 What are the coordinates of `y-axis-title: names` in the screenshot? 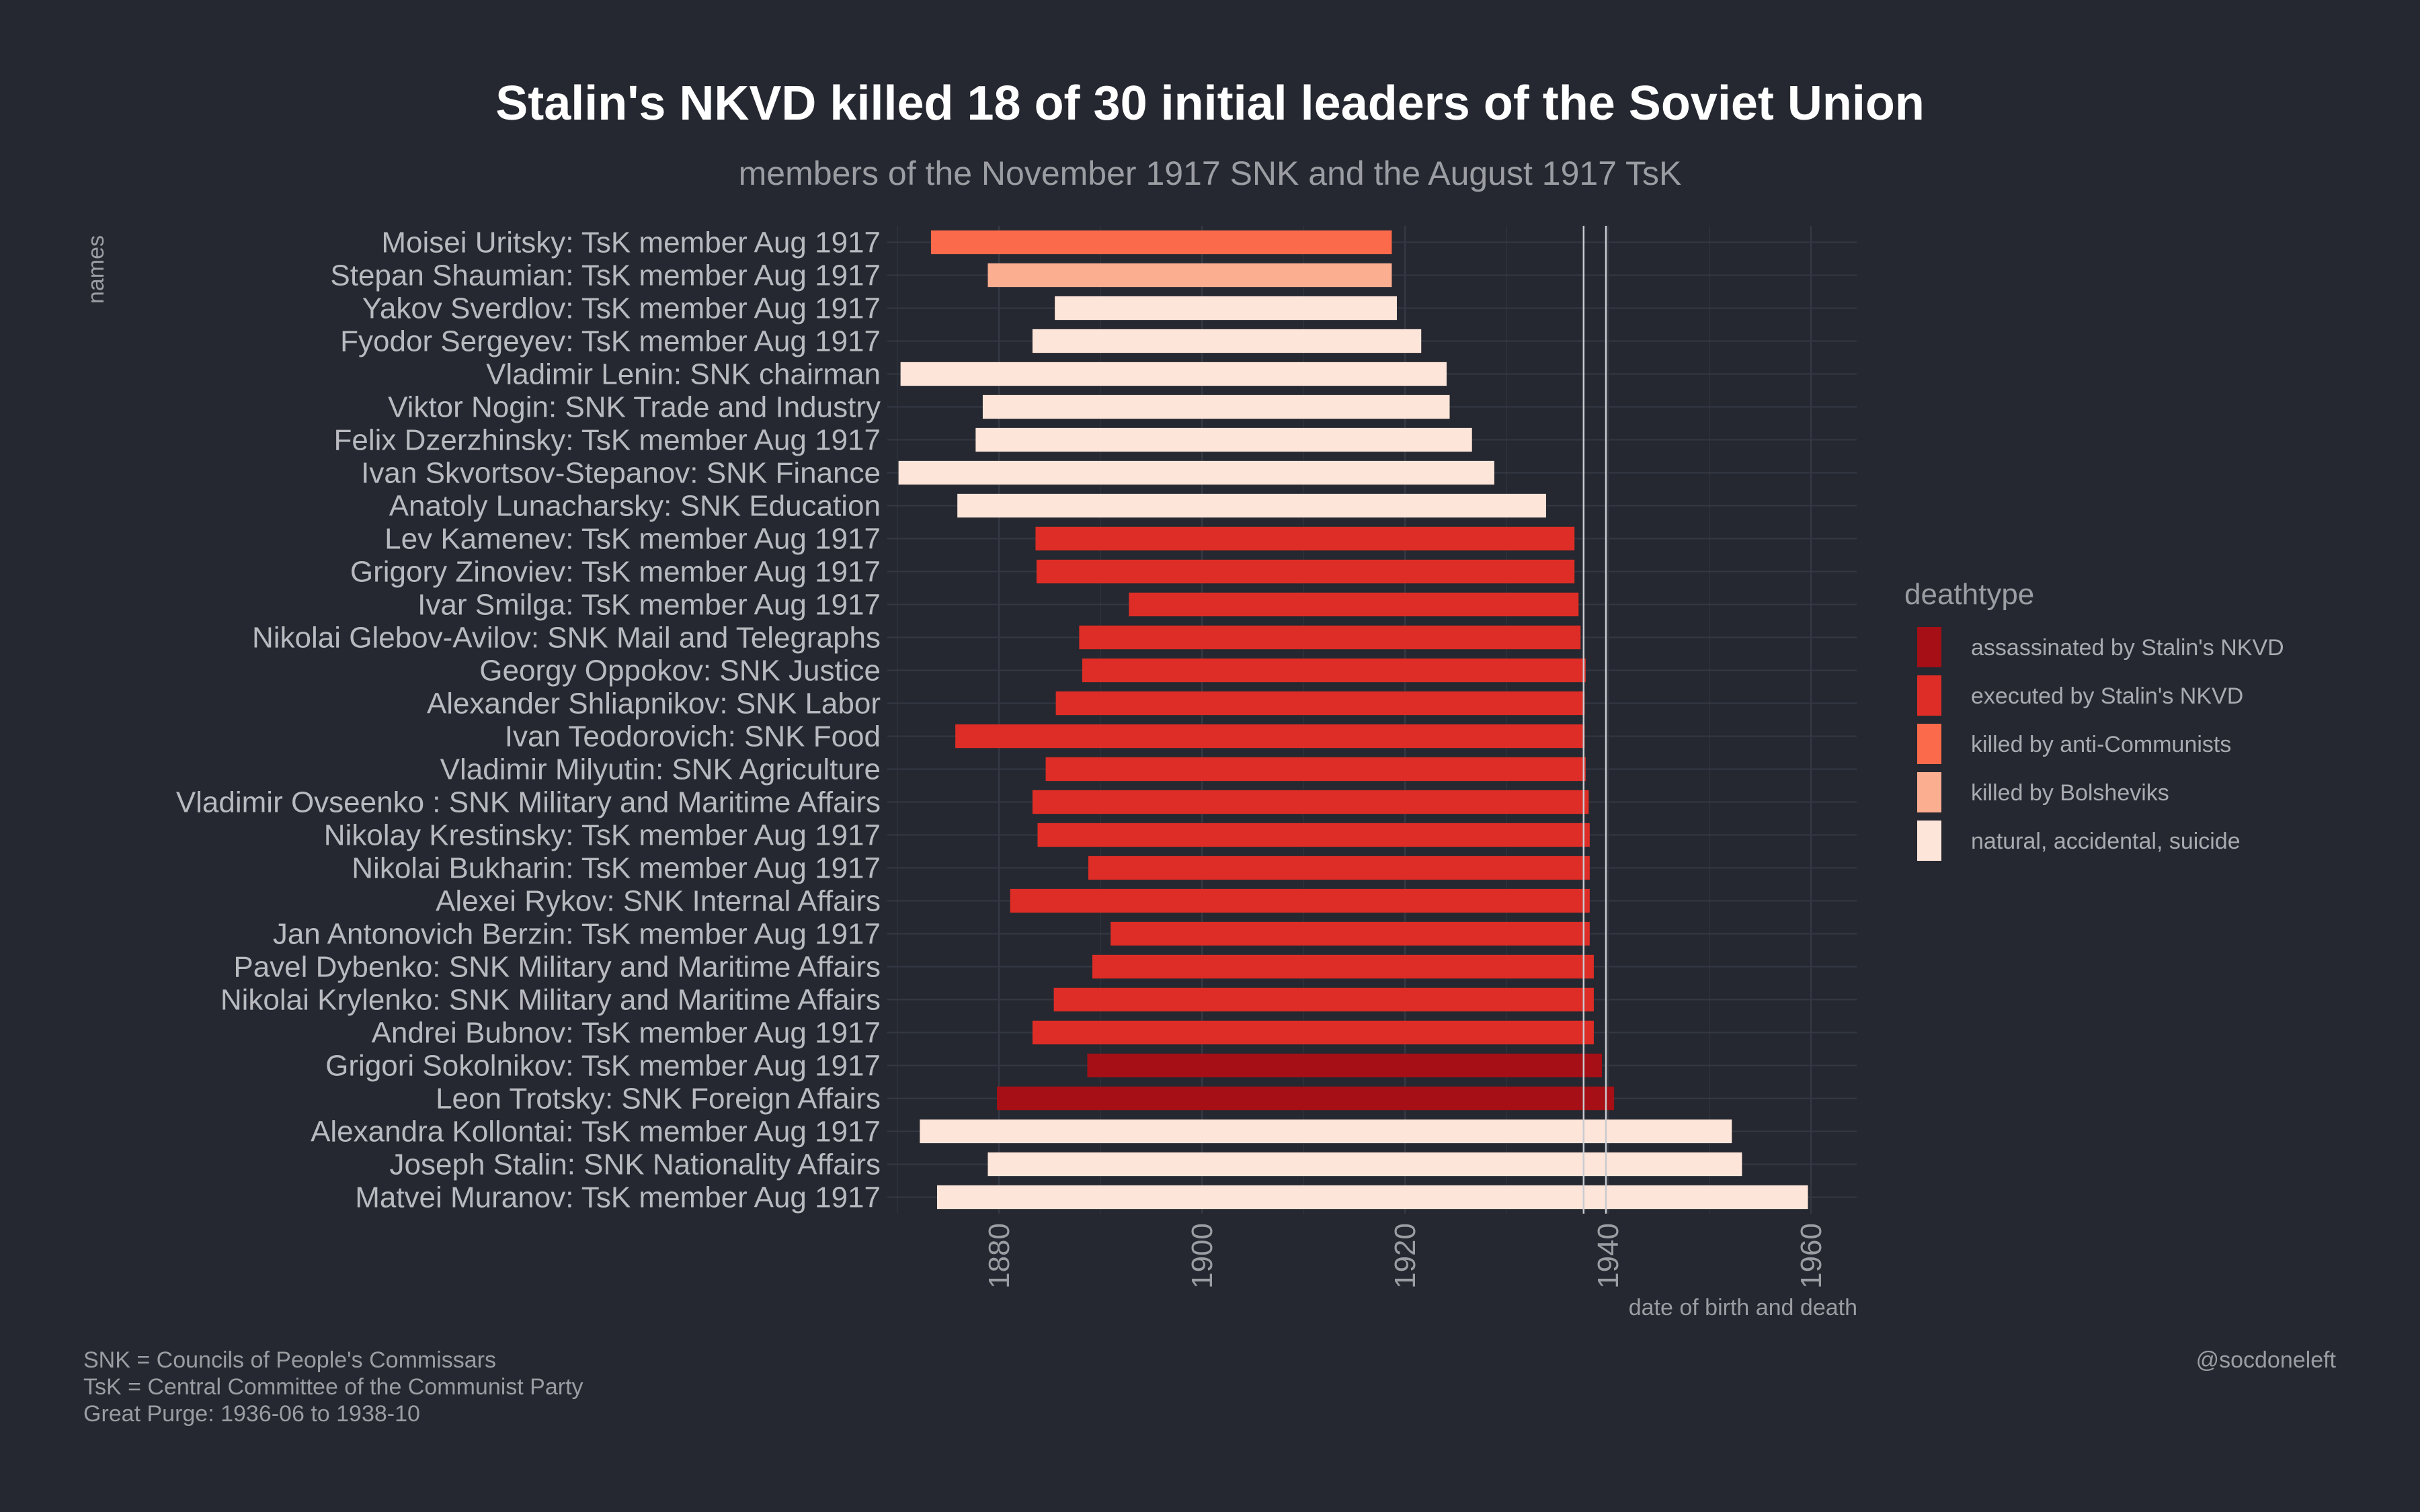 It's located at (96, 270).